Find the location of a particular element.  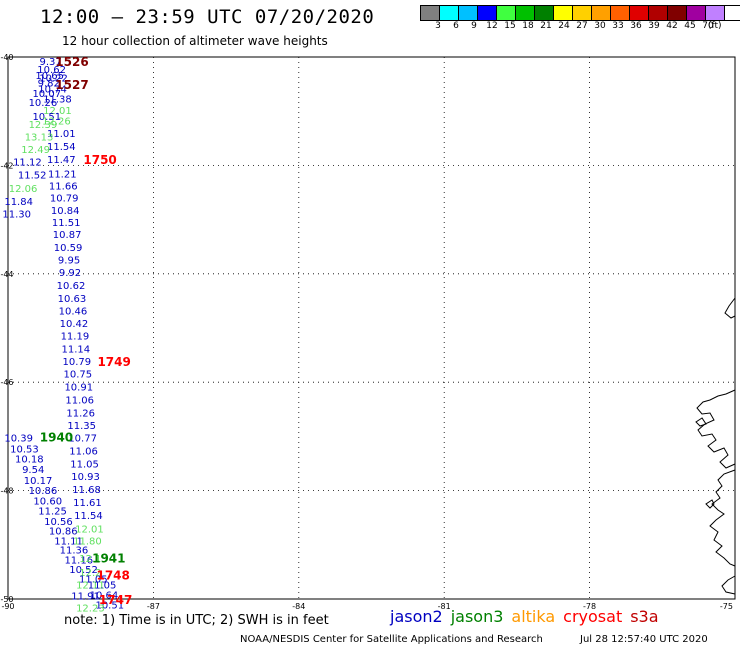

wave-height-value: 11.66 is located at coordinates (63, 186).